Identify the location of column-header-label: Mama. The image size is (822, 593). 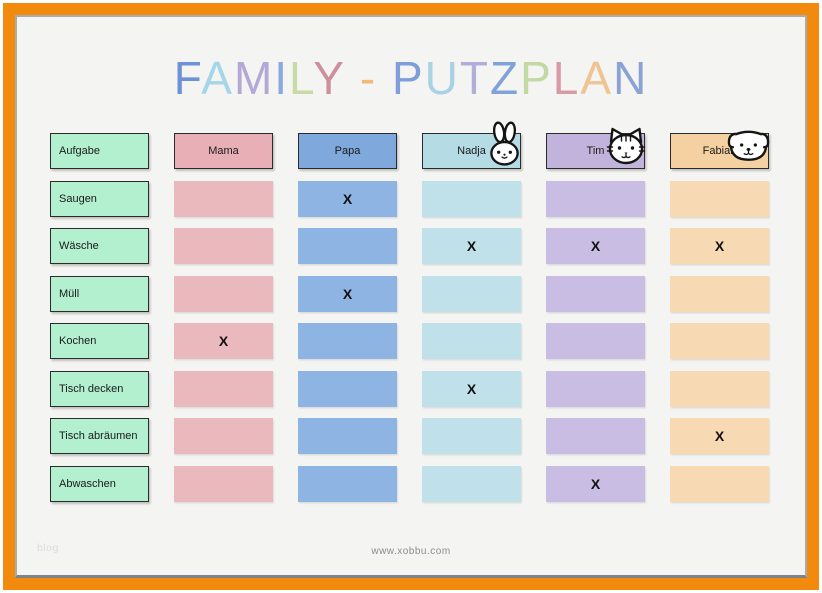
(223, 151).